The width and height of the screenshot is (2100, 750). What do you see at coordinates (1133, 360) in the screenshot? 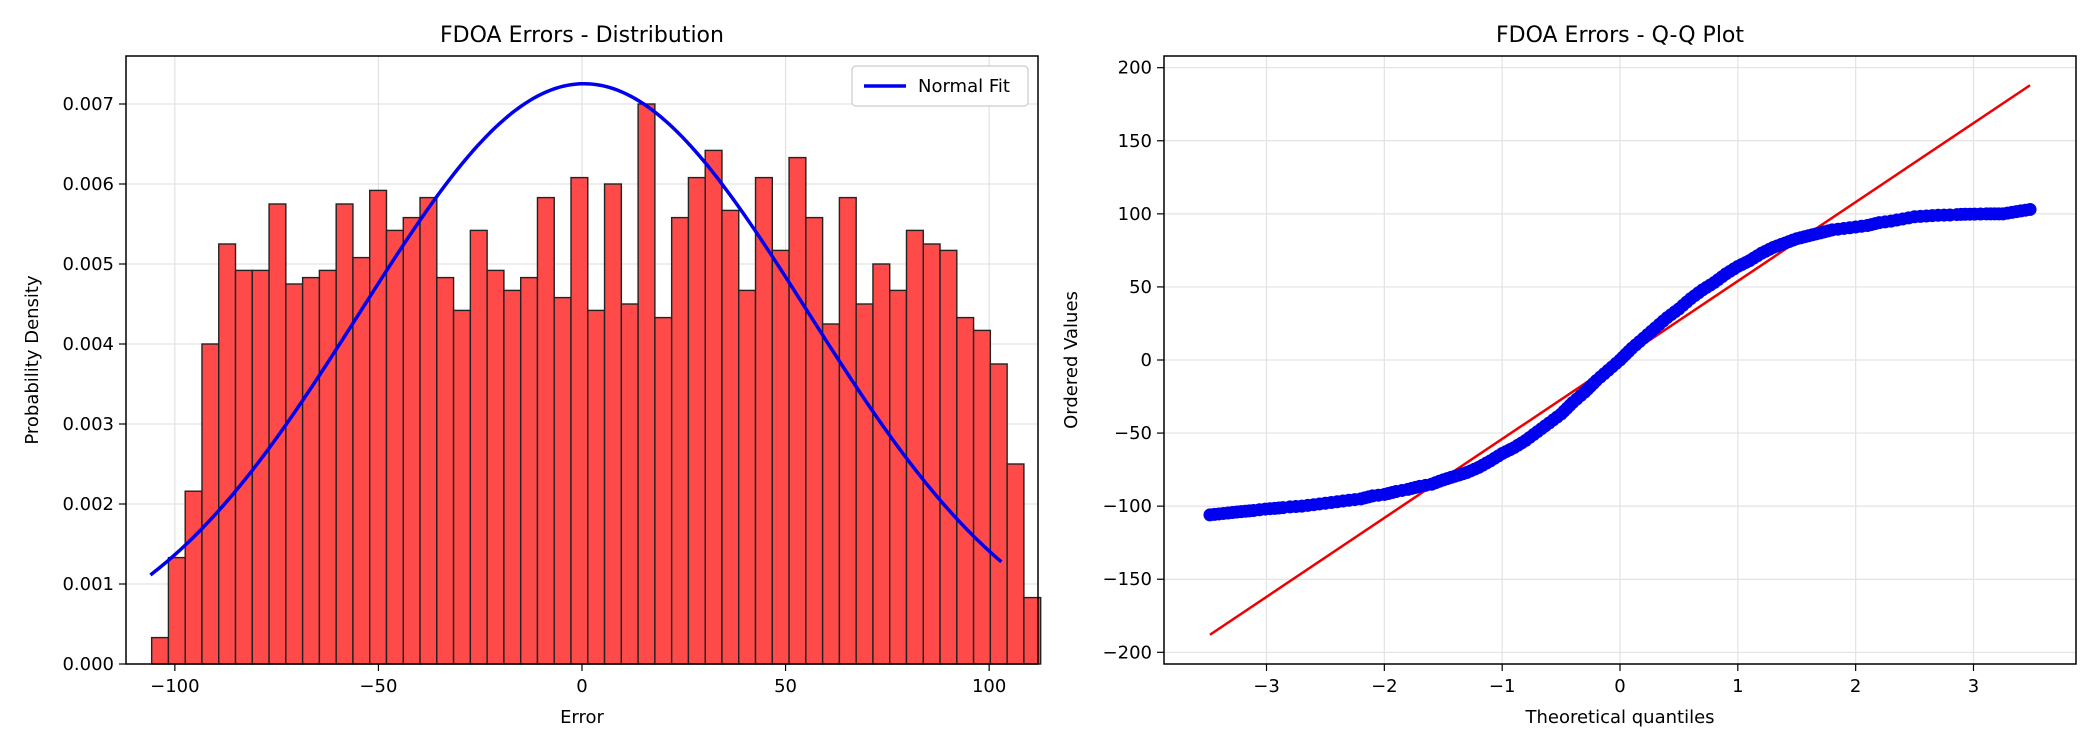
I see `qq-y-ticks: −200 −150 −100 −50 0 50 100 150 200` at bounding box center [1133, 360].